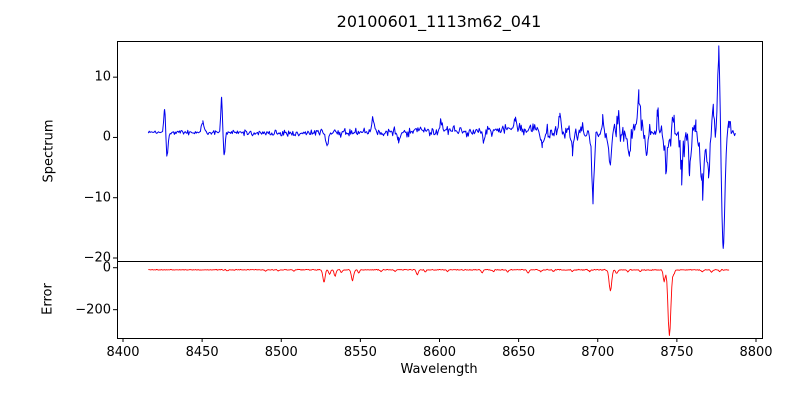  Describe the element at coordinates (102, 77) in the screenshot. I see `spectrum-y-tick-label: 10` at that location.